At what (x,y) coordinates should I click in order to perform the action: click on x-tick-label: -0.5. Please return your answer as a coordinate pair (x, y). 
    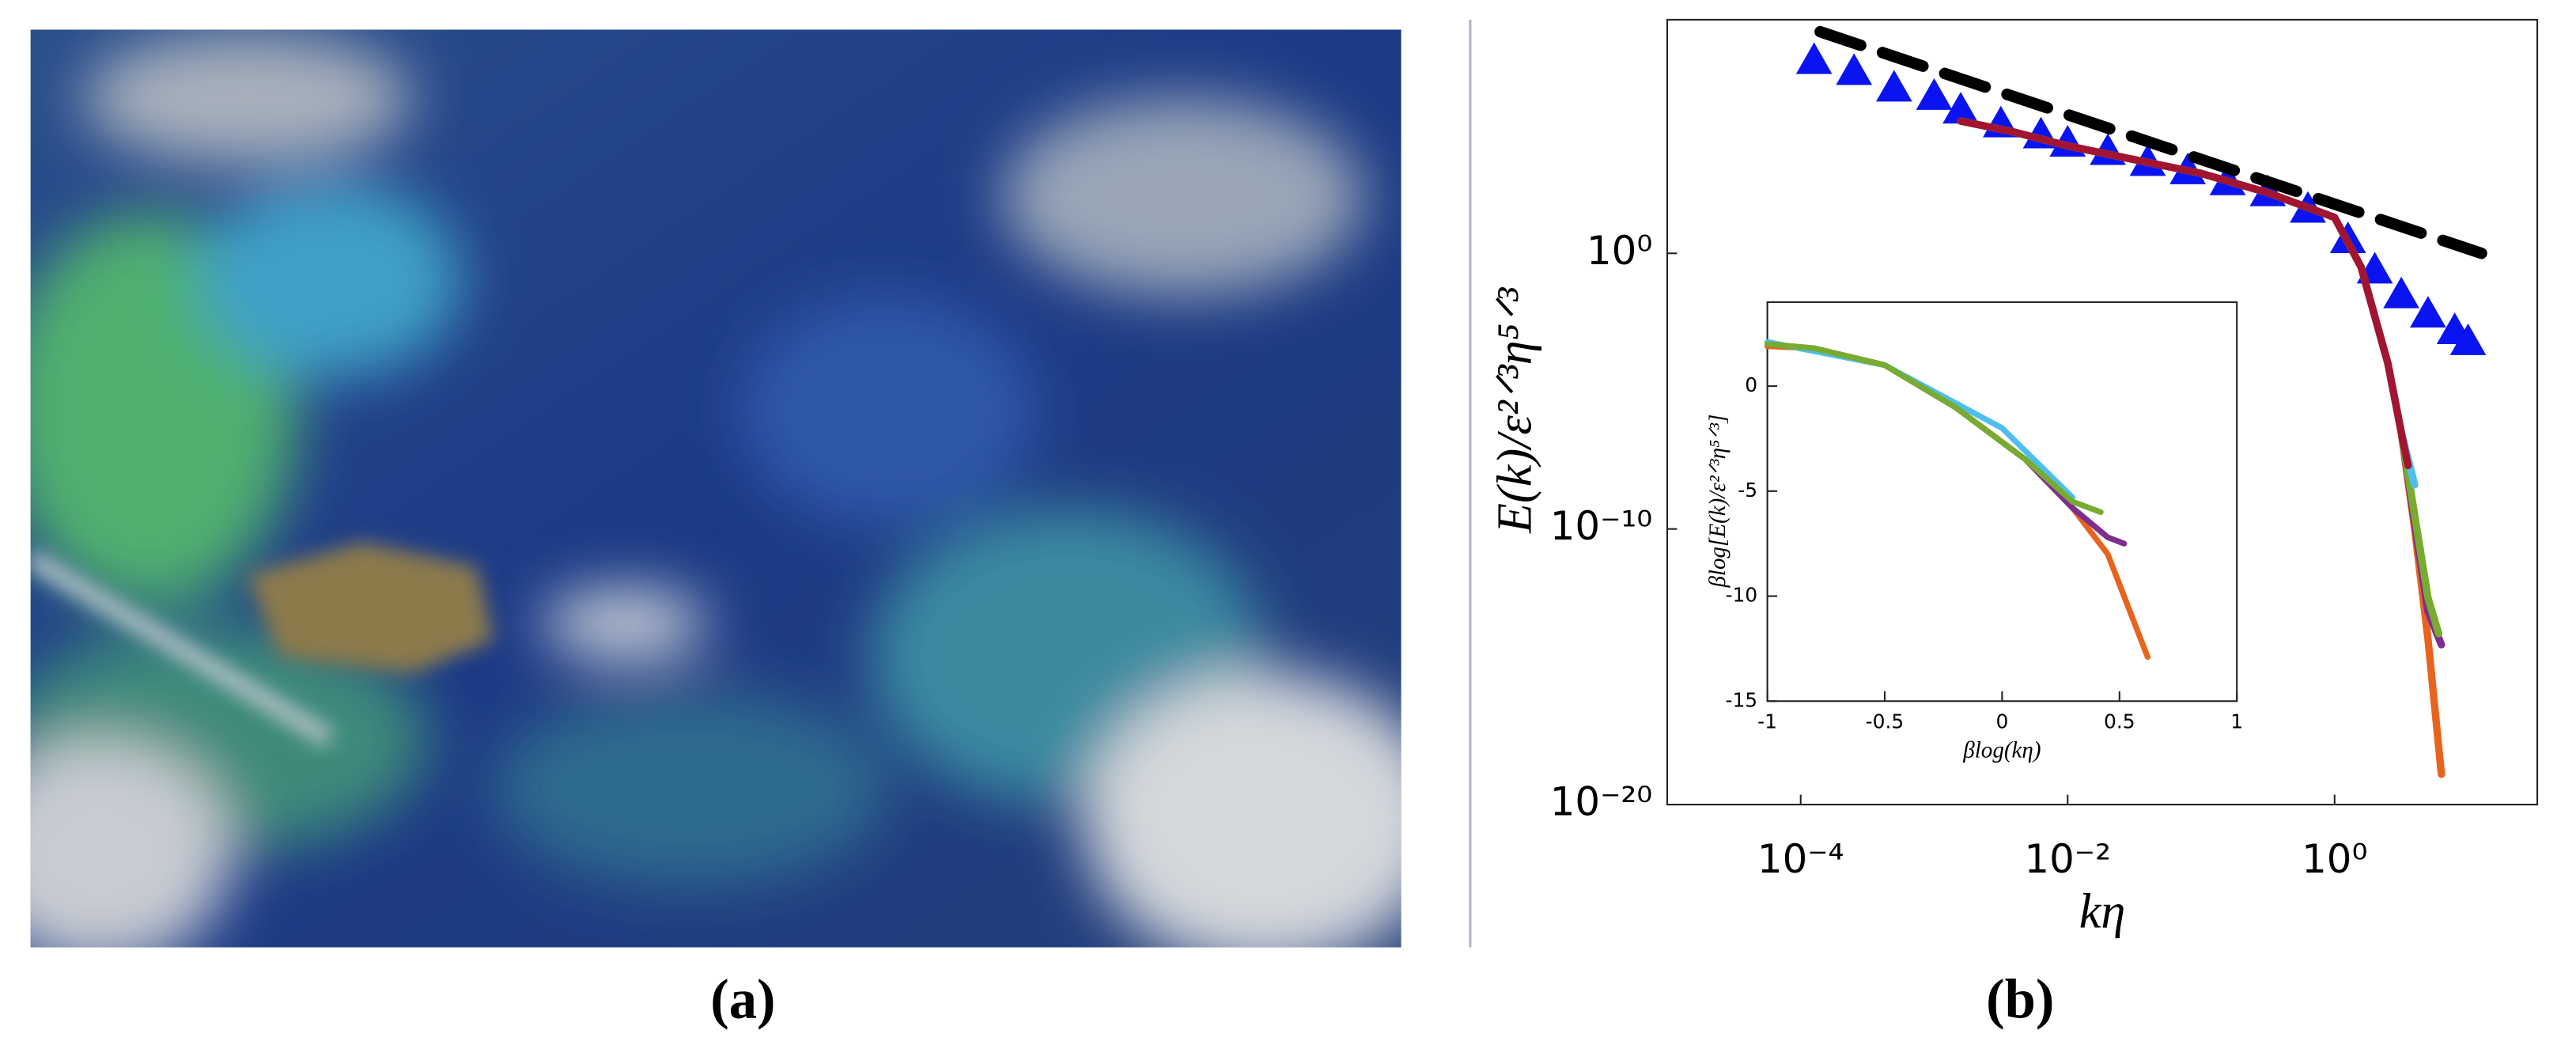
    Looking at the image, I should click on (1885, 721).